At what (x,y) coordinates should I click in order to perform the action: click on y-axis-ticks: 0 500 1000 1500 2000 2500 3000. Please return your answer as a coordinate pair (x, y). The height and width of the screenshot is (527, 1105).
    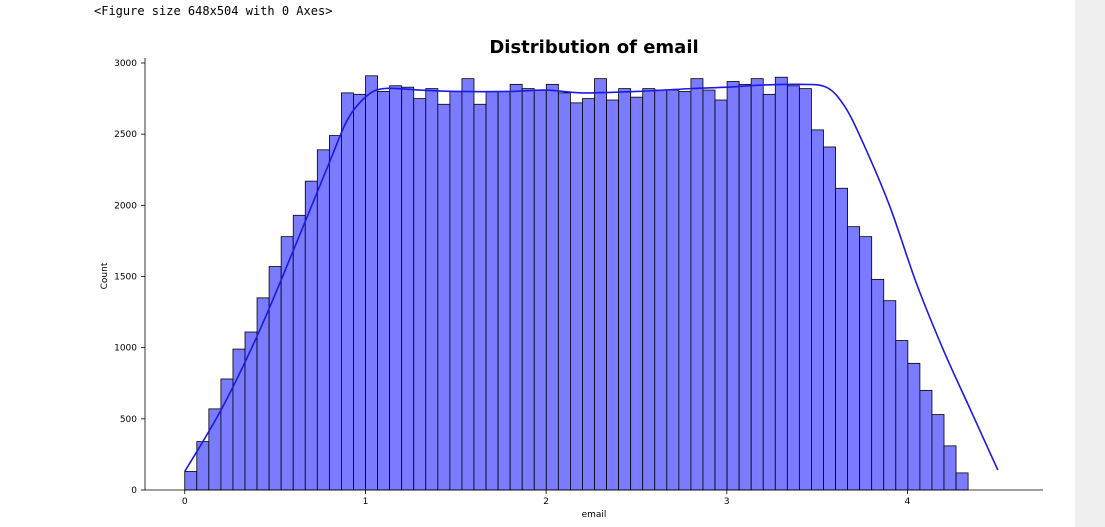
    Looking at the image, I should click on (129, 277).